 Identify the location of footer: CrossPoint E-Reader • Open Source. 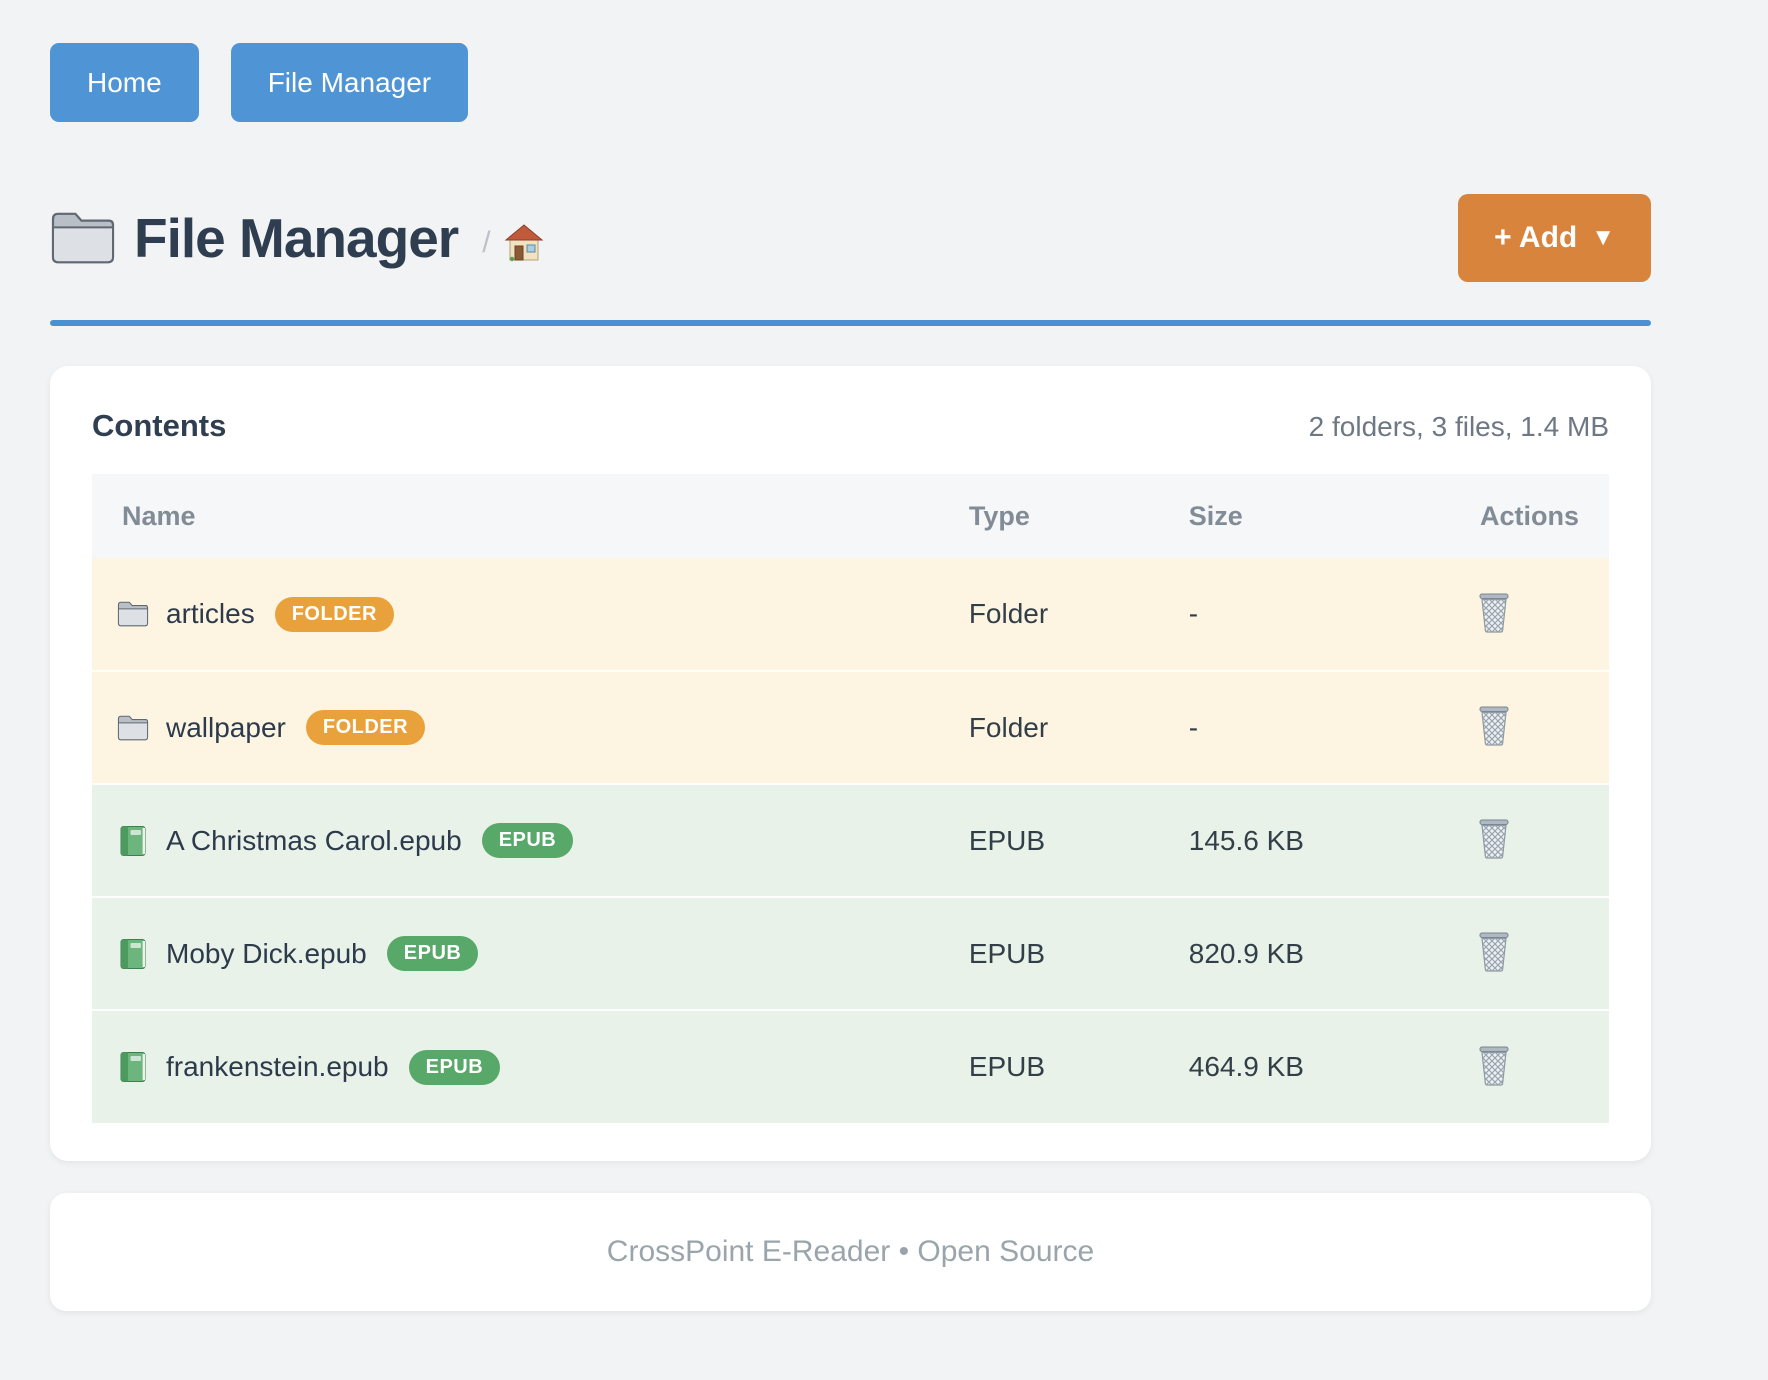
(850, 1252).